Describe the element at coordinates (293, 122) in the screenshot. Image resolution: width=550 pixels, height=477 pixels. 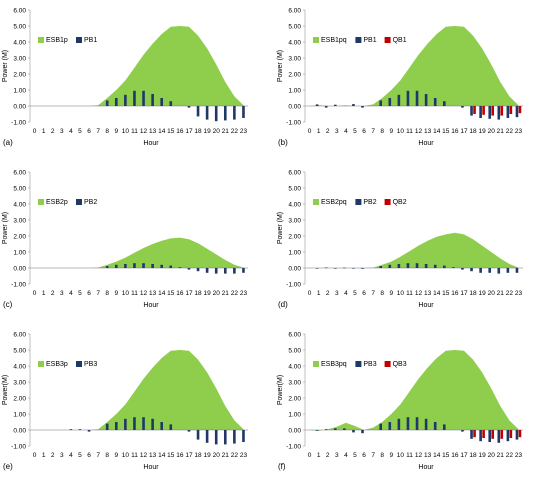
I see `chart-b-y-tick-label: -1.00` at that location.